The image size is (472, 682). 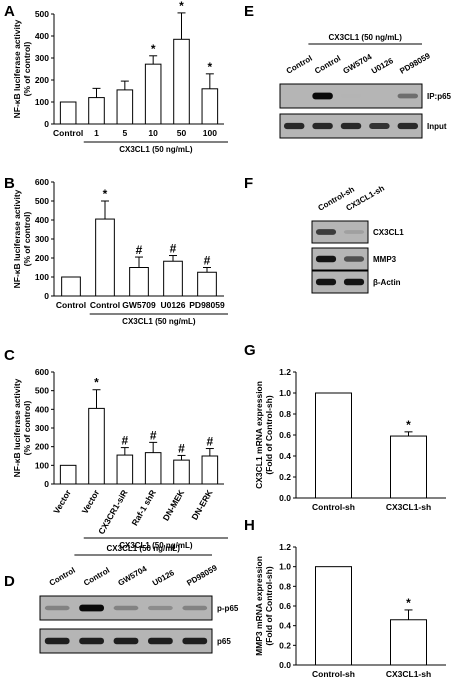 I want to click on blot-row-label: CX3CL1, so click(x=388, y=232).